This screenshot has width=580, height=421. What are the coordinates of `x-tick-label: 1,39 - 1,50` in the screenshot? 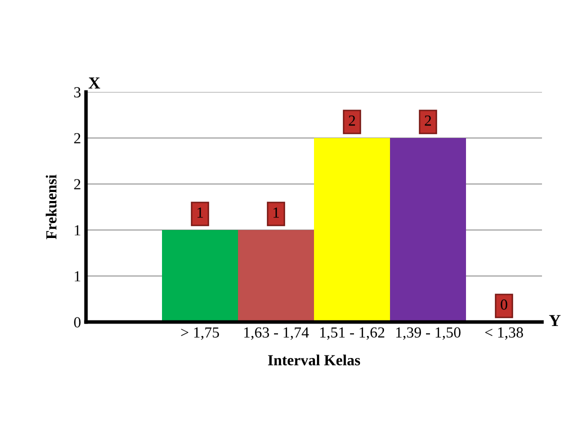 It's located at (428, 333).